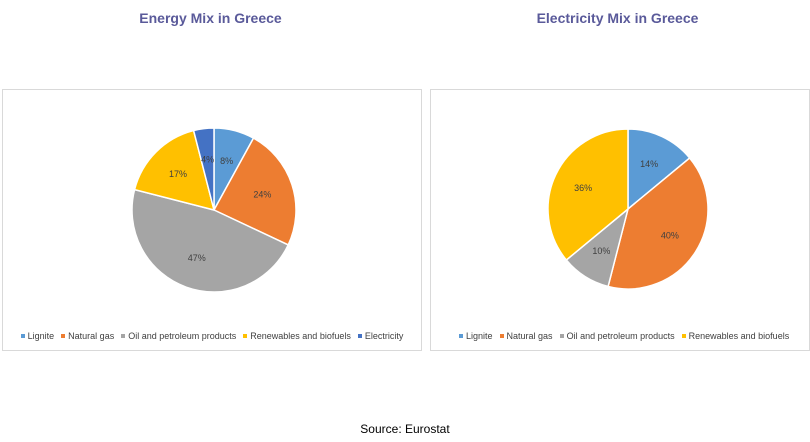 The image size is (810, 442). What do you see at coordinates (384, 336) in the screenshot?
I see `legend-label: Electricity` at bounding box center [384, 336].